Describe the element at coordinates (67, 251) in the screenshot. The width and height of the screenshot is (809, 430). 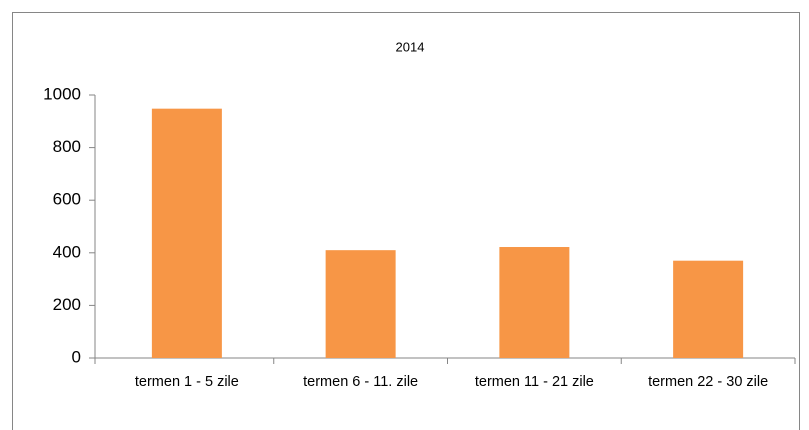
I see `y-tick-label: 400` at that location.